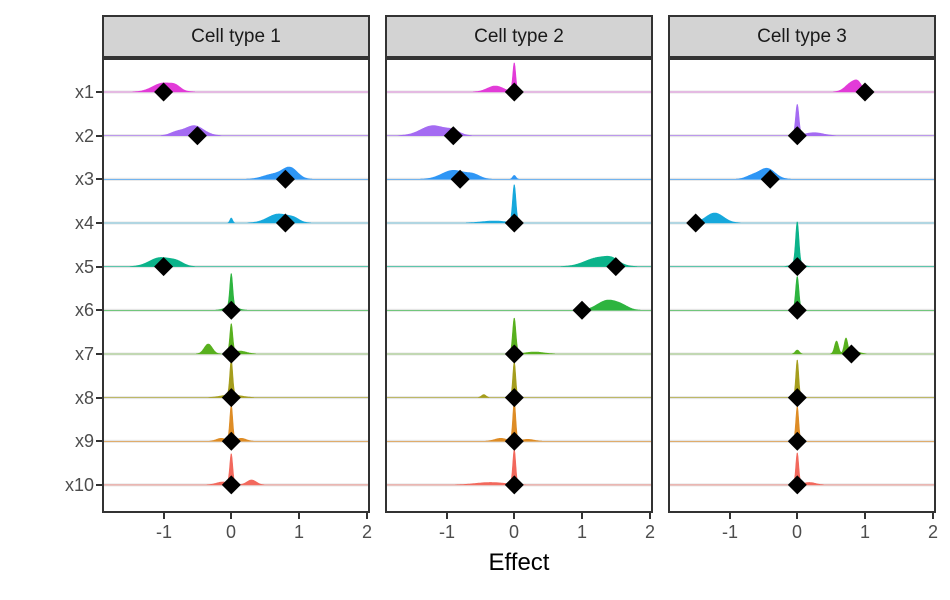 Image resolution: width=950 pixels, height=600 pixels. Describe the element at coordinates (519, 562) in the screenshot. I see `x-axis-title: Effect` at that location.